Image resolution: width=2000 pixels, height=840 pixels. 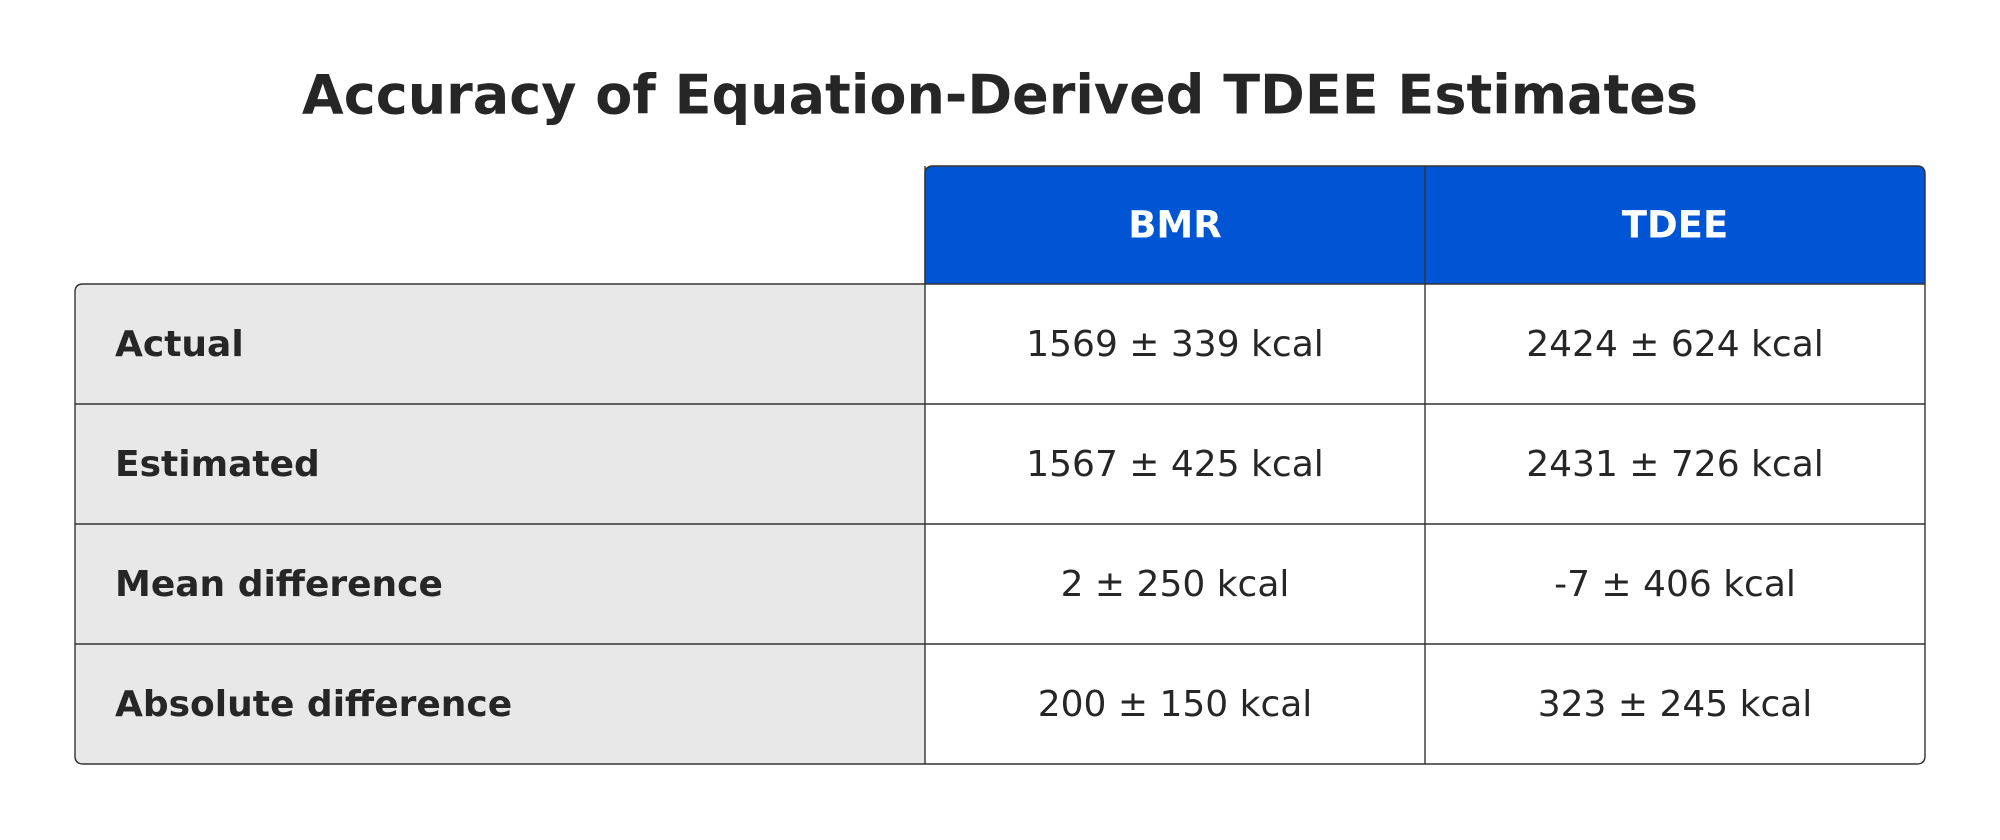 I want to click on row-label: Actual, so click(x=179, y=344).